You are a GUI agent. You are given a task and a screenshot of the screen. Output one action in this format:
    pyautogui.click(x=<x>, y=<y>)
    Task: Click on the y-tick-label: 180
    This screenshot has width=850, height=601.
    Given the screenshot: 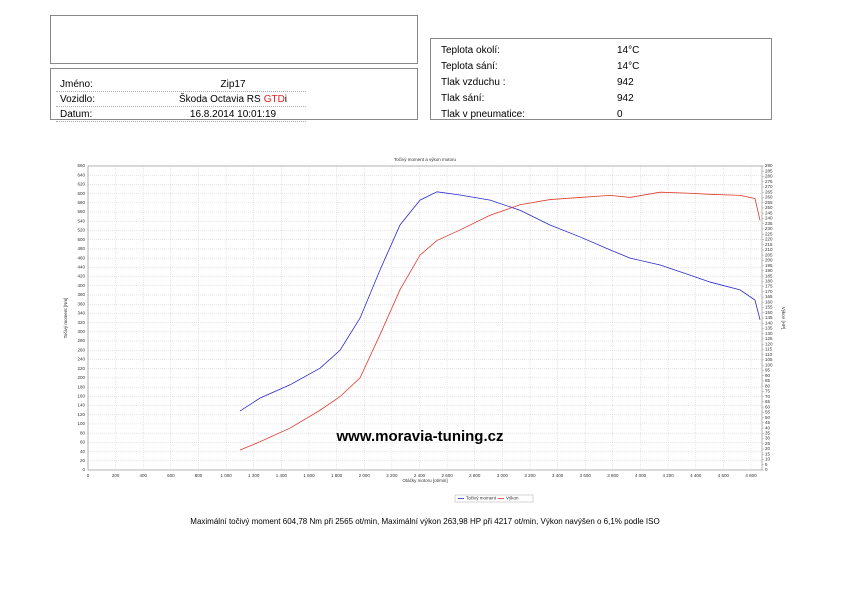 What is the action you would take?
    pyautogui.click(x=81, y=386)
    